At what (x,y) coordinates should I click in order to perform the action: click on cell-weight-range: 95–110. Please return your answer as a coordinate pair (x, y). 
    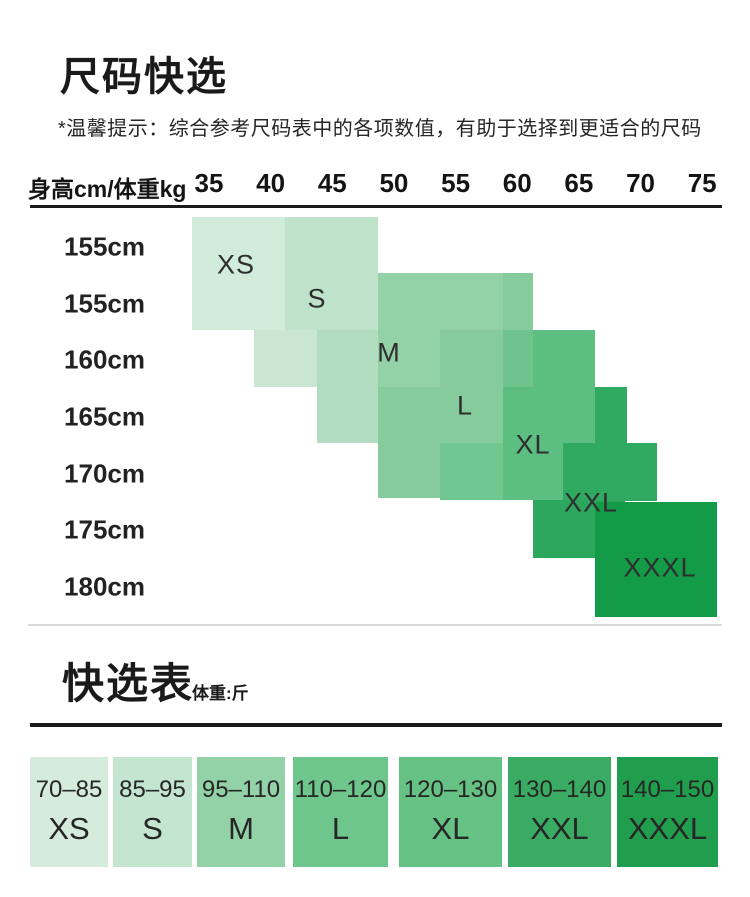
    Looking at the image, I should click on (241, 789).